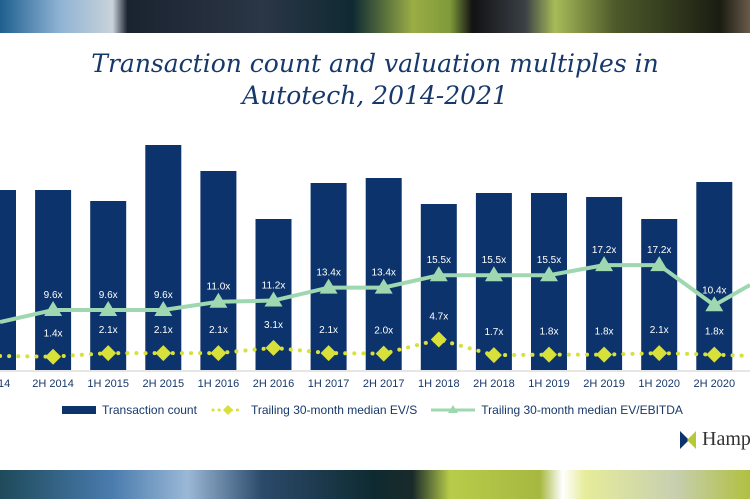 The height and width of the screenshot is (499, 750). What do you see at coordinates (688, 439) in the screenshot?
I see `logo-mark-icon` at bounding box center [688, 439].